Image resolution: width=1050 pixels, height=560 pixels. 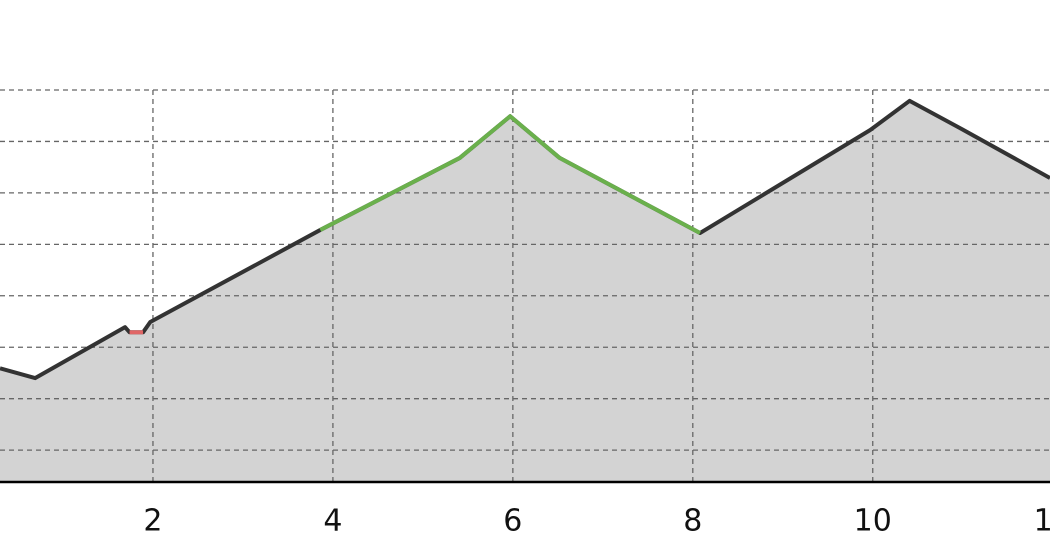 What do you see at coordinates (332, 521) in the screenshot?
I see `x-tick-label: 4` at bounding box center [332, 521].